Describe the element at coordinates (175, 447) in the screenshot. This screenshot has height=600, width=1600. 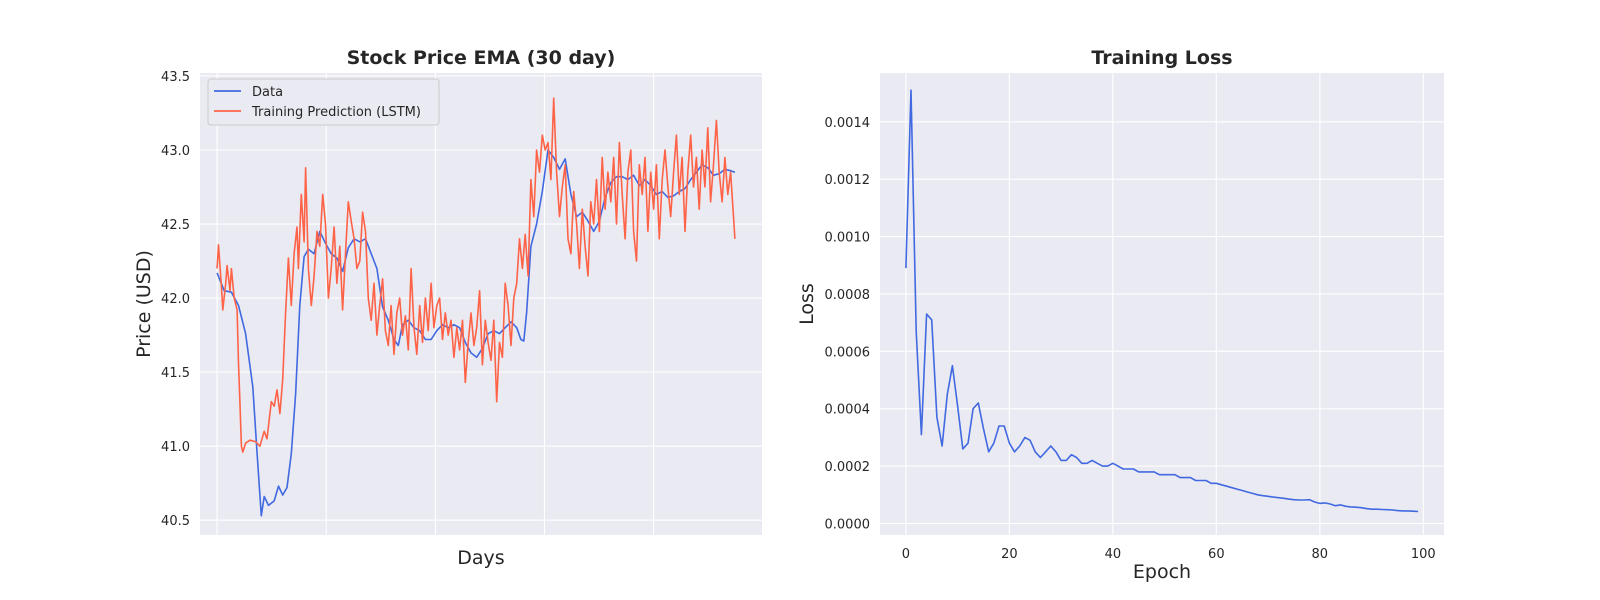
I see `price-y-tick-label: 41.0` at that location.